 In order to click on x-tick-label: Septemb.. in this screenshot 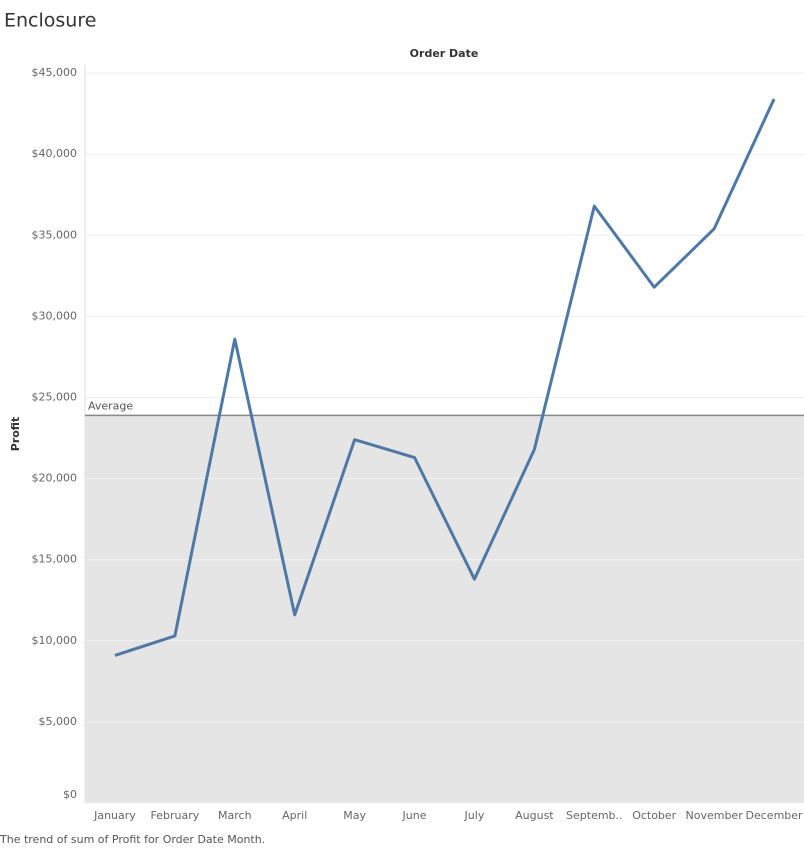, I will do `click(594, 815)`.